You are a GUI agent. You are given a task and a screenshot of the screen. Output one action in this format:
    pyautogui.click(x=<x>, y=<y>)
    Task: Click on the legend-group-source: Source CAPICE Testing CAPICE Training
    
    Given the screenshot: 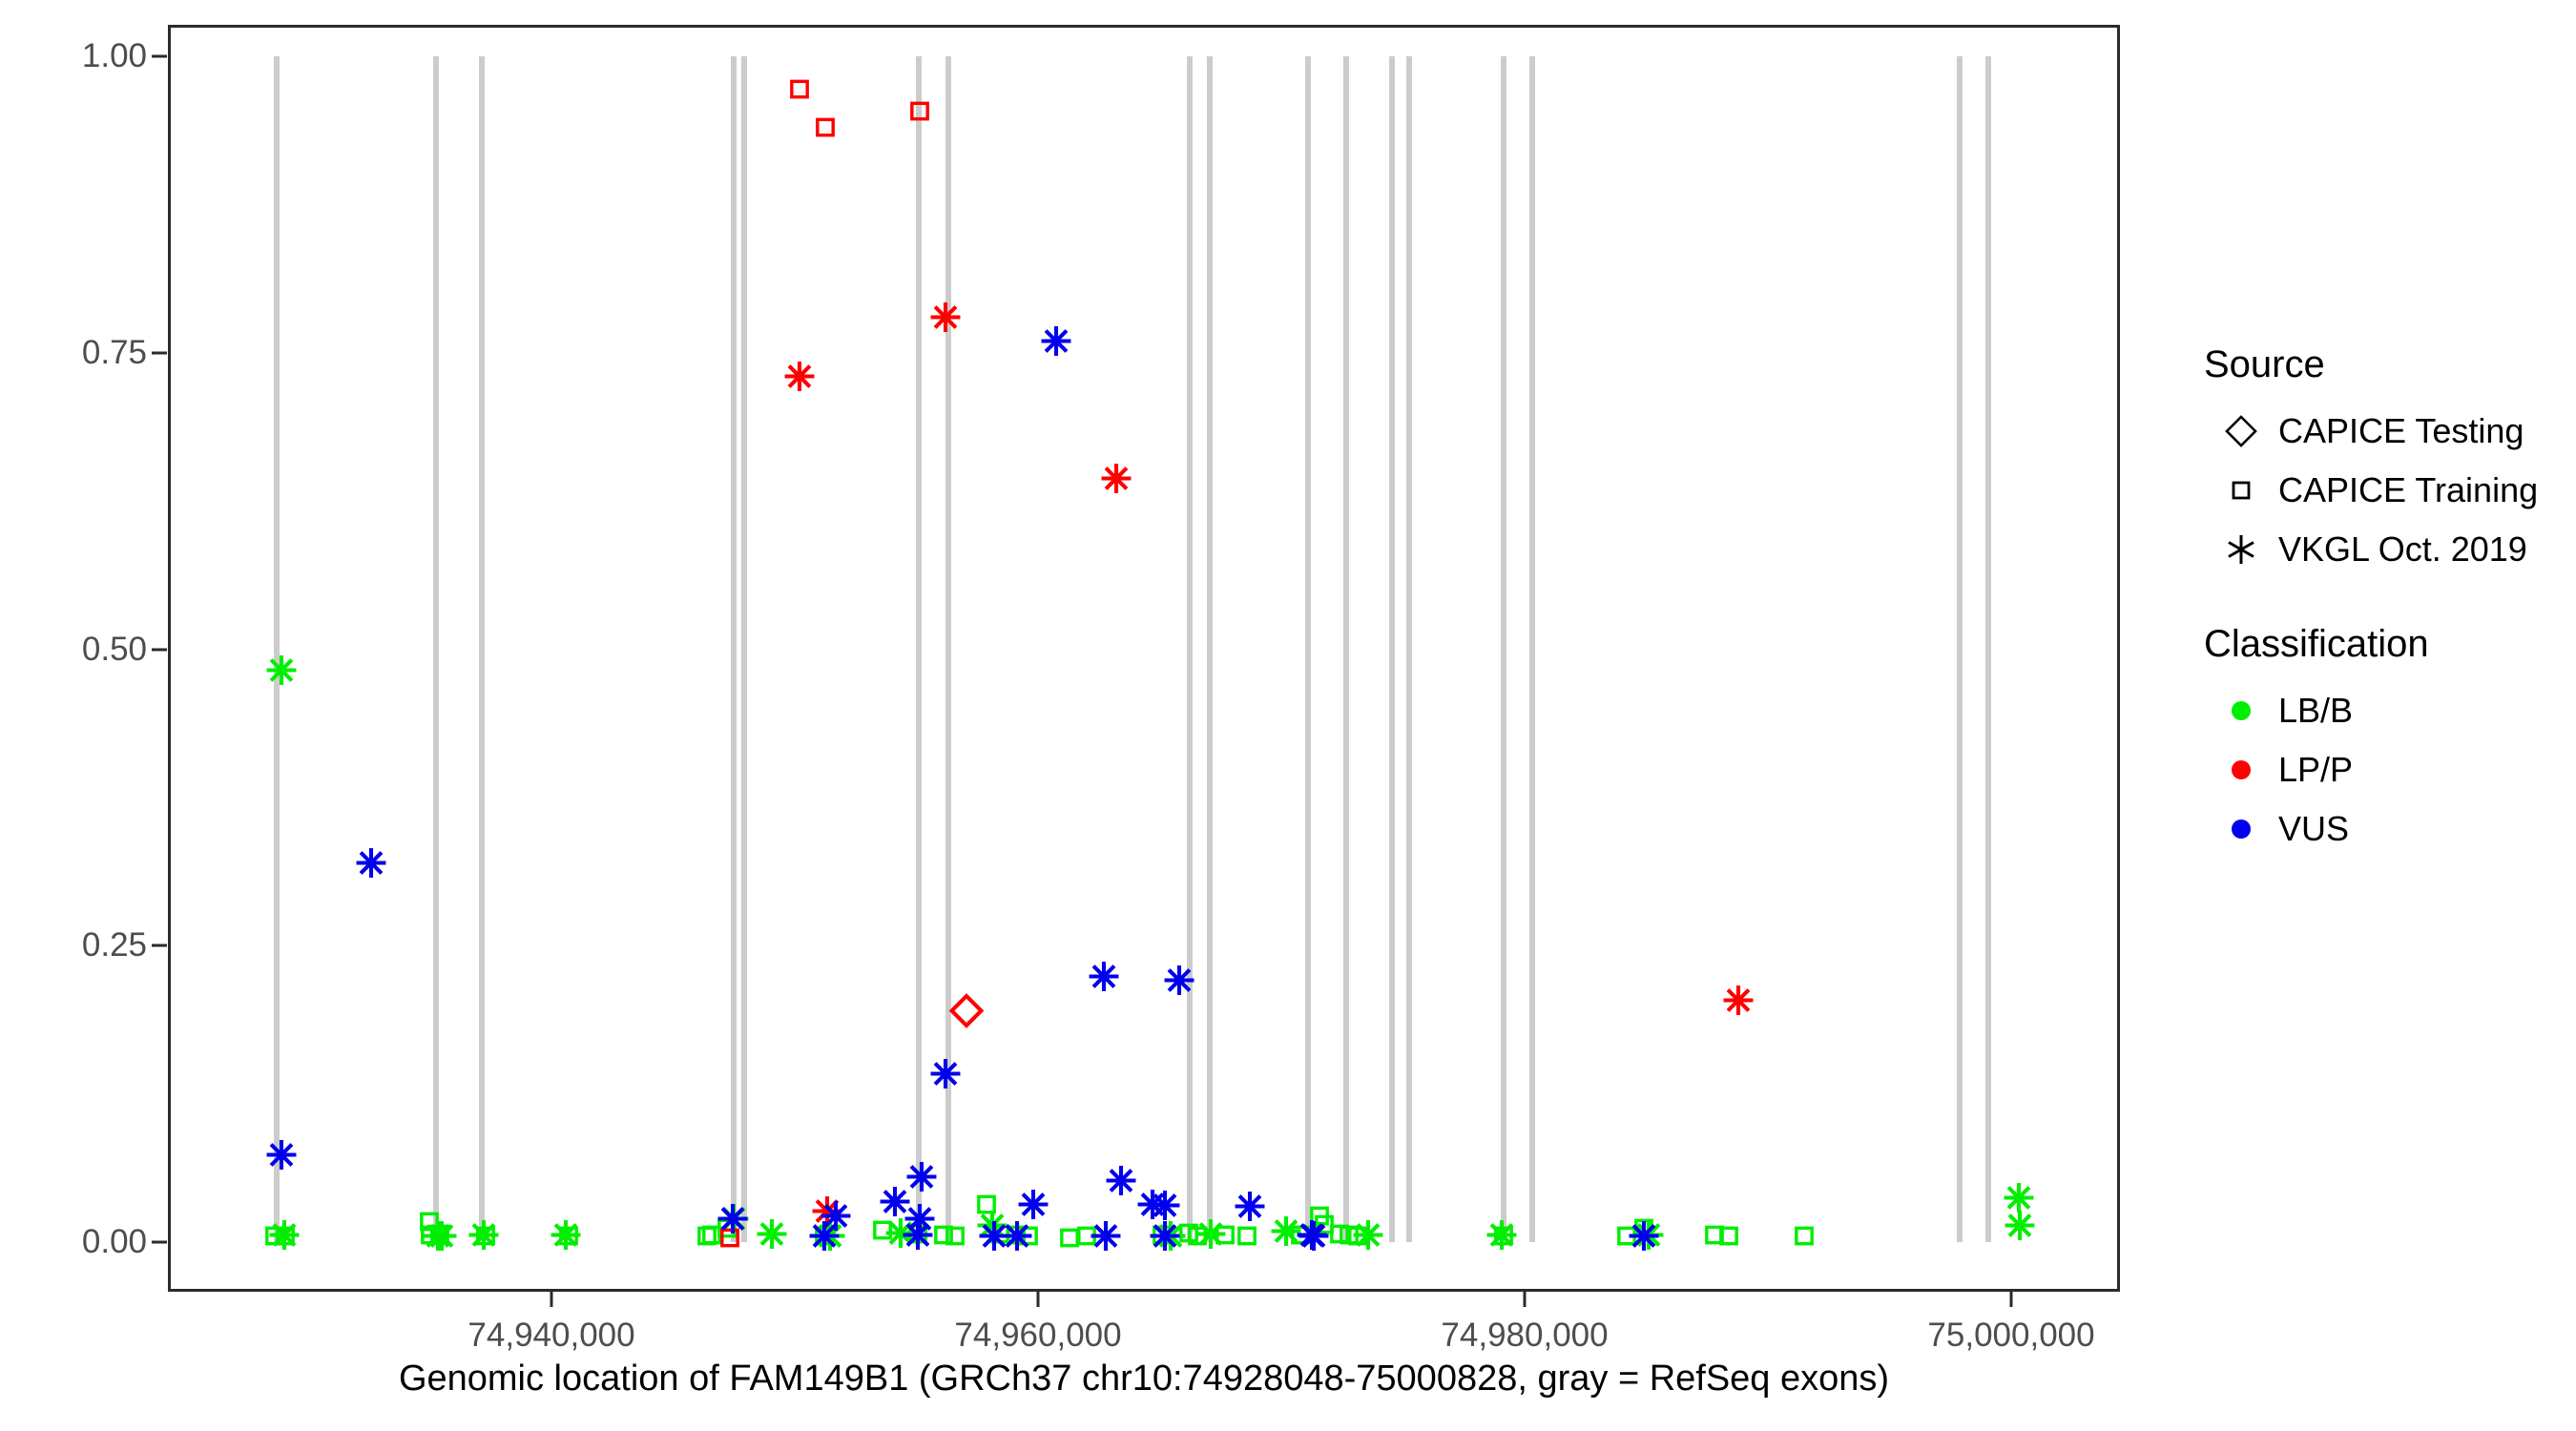 What is the action you would take?
    pyautogui.click(x=2385, y=461)
    